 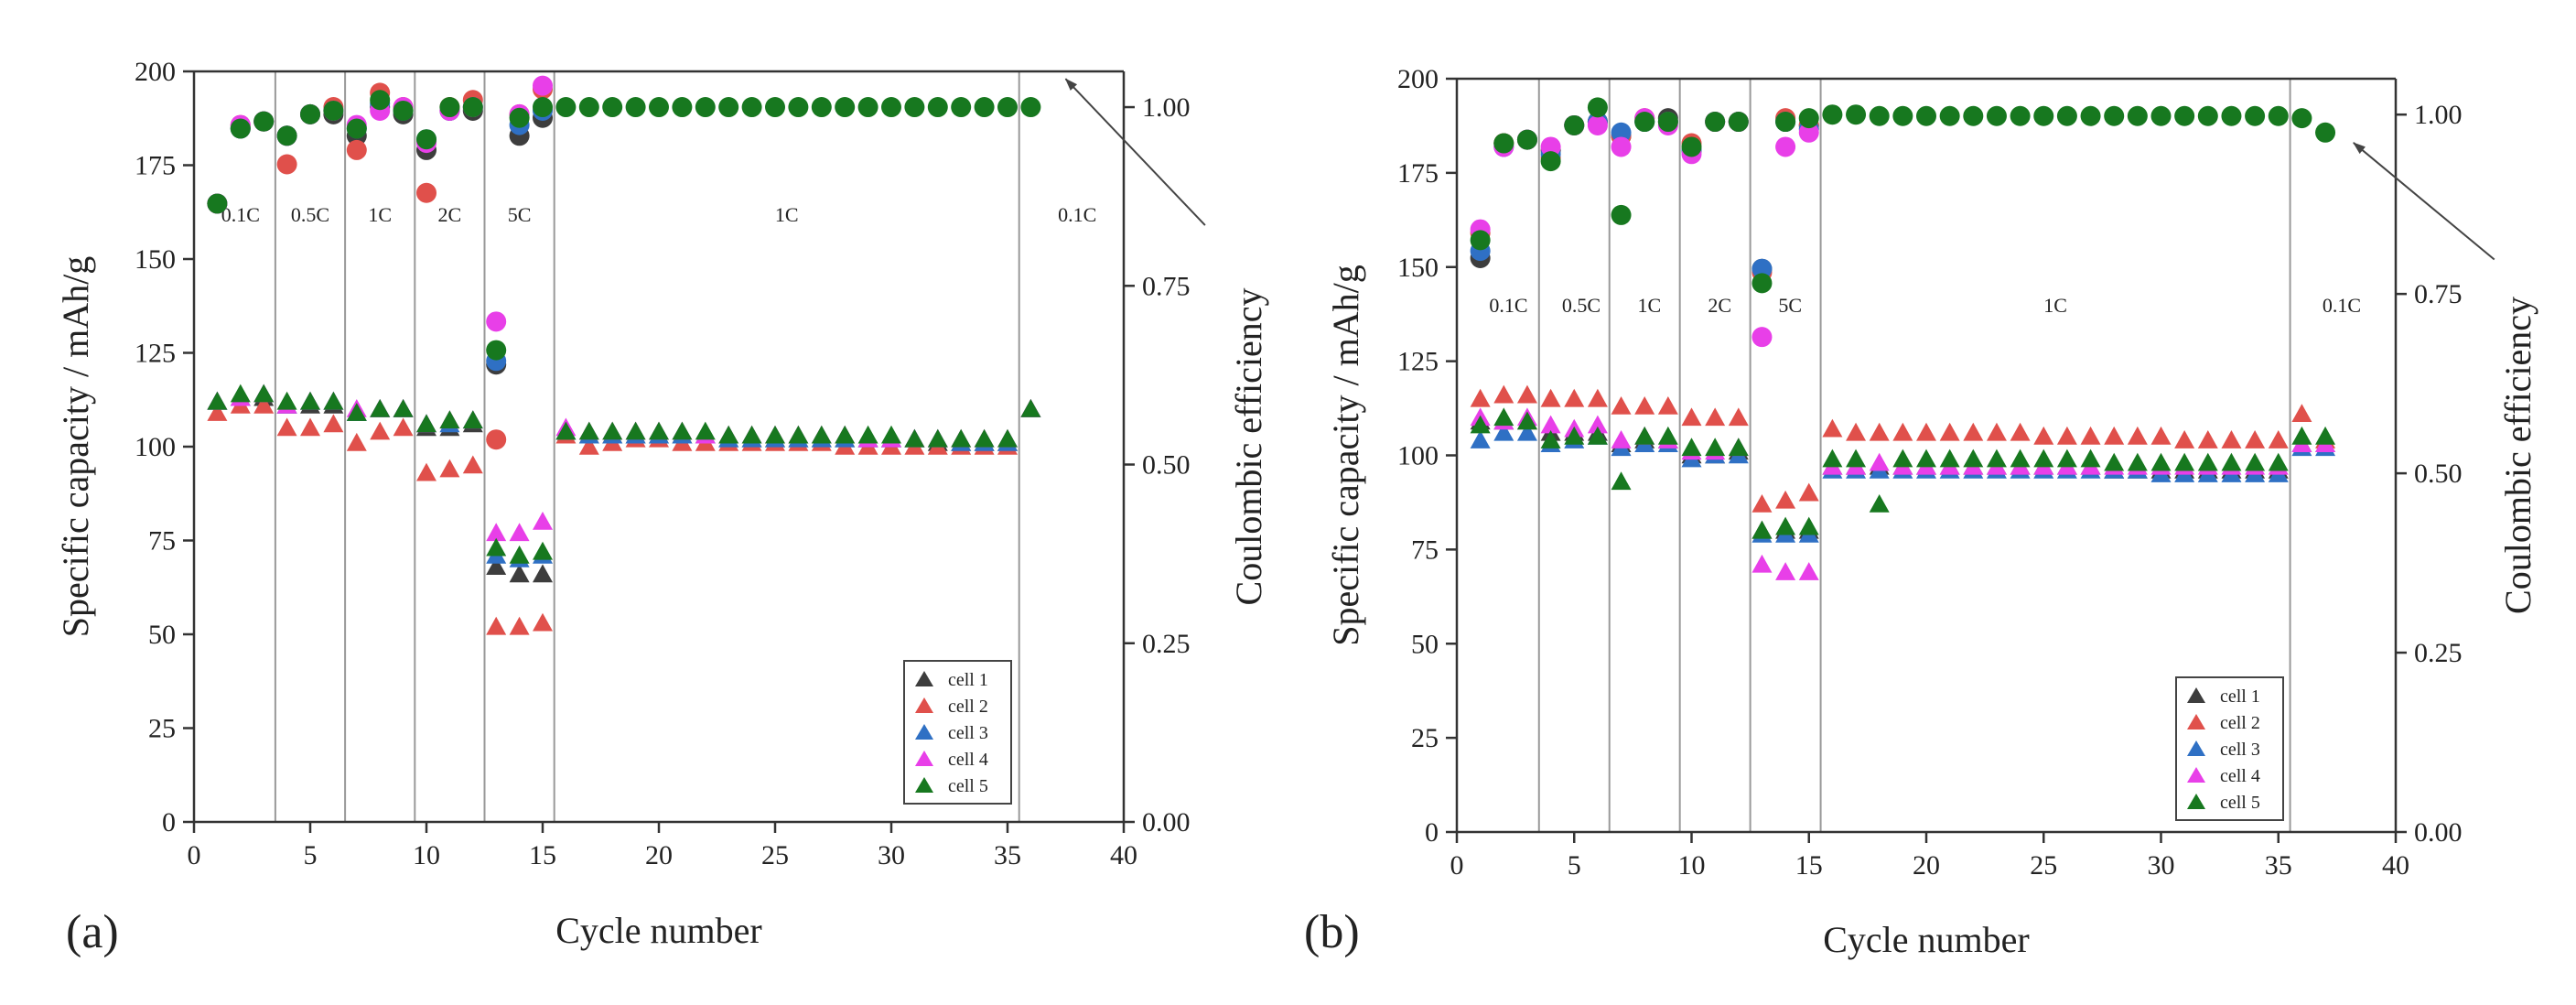 What do you see at coordinates (1785, 571) in the screenshot?
I see `cell-4-capacity-point` at bounding box center [1785, 571].